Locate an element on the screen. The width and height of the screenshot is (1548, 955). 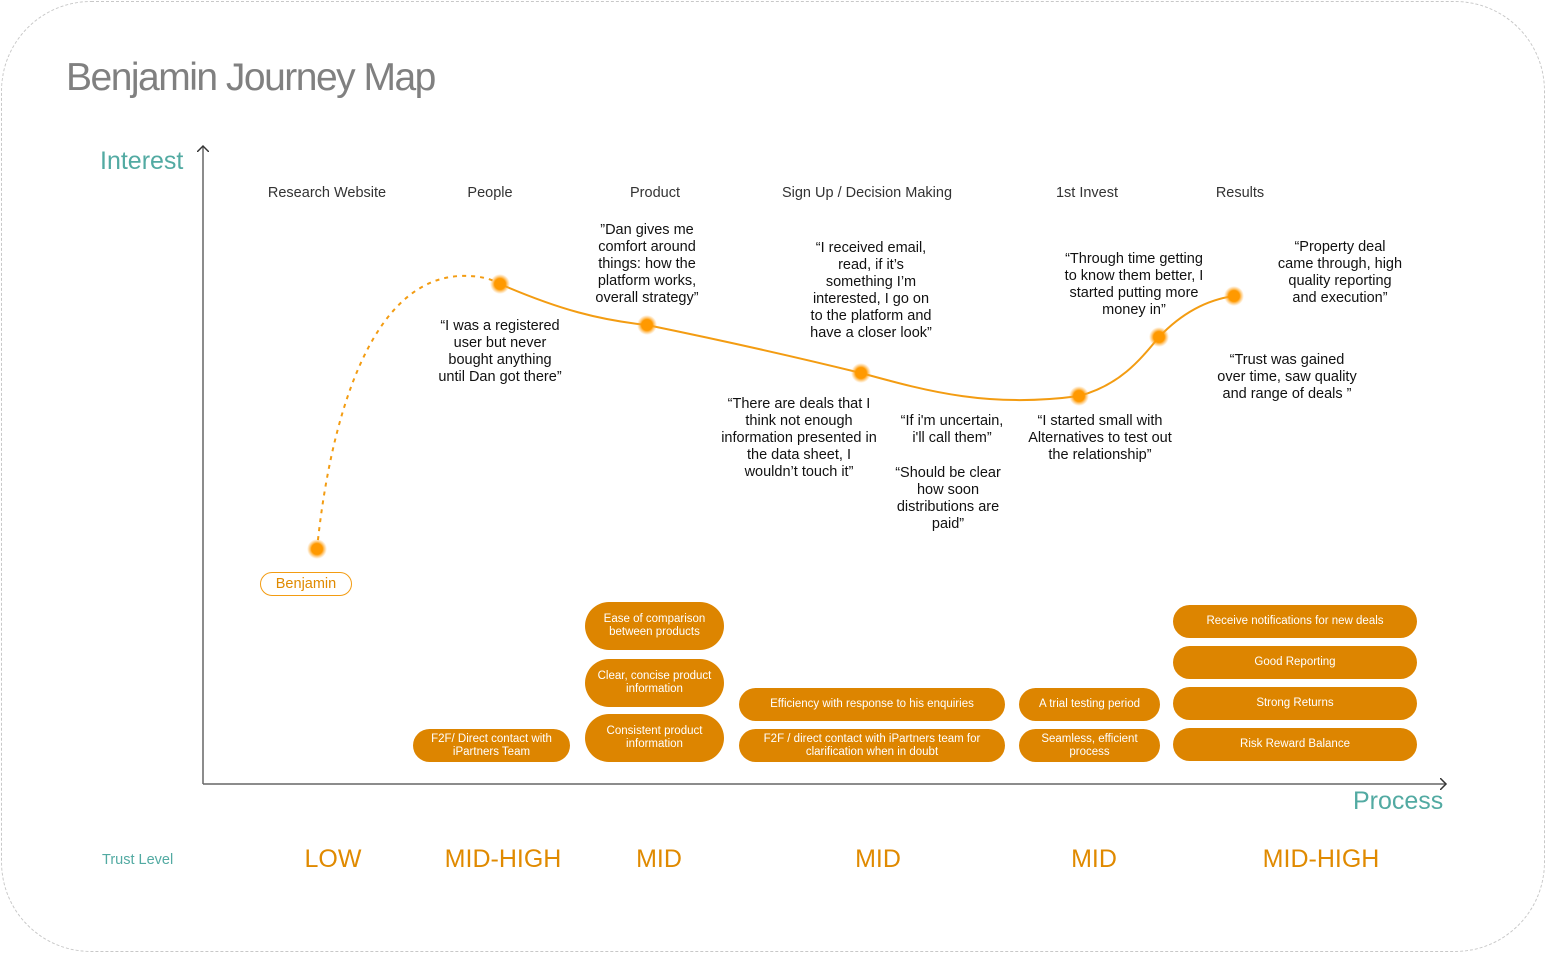
quote: “If i'm uncertain, i'll call them” is located at coordinates (952, 429).